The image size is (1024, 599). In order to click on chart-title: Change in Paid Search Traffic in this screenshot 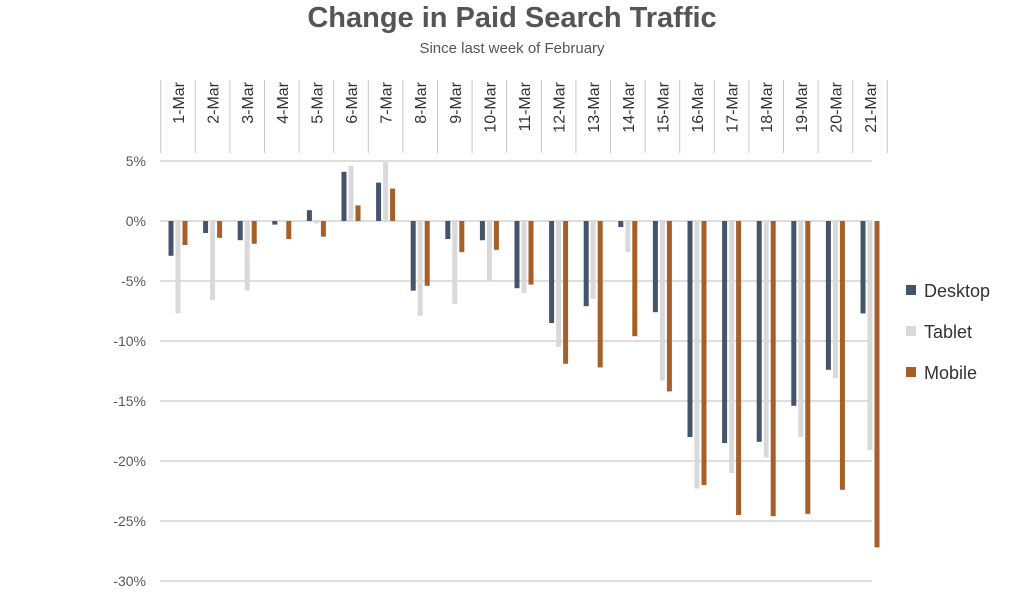, I will do `click(512, 18)`.